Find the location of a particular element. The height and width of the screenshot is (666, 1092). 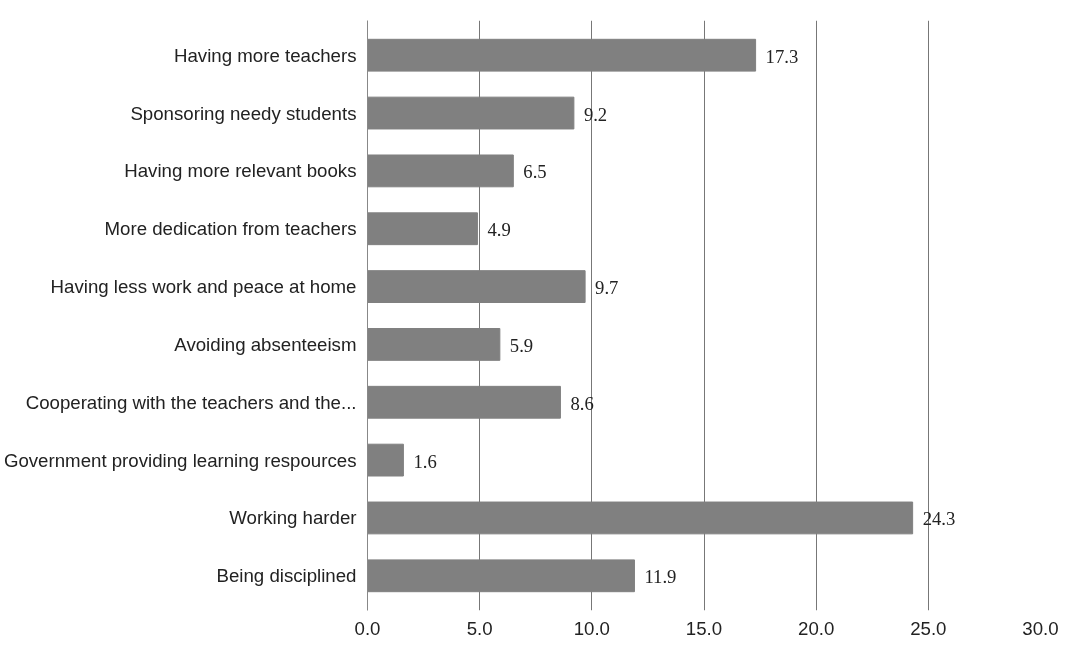

data-label: 6.5 is located at coordinates (535, 172).